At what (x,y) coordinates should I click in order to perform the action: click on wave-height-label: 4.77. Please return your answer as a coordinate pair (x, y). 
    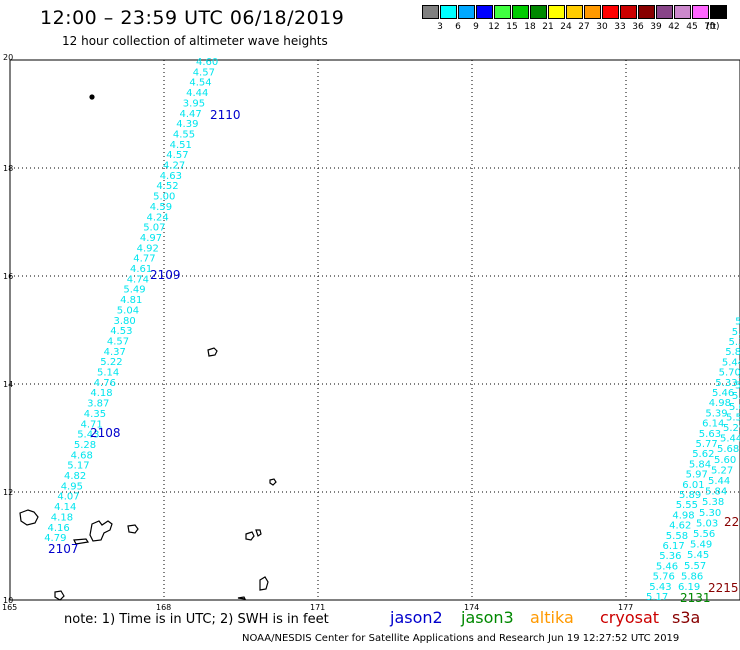
    Looking at the image, I should click on (144, 259).